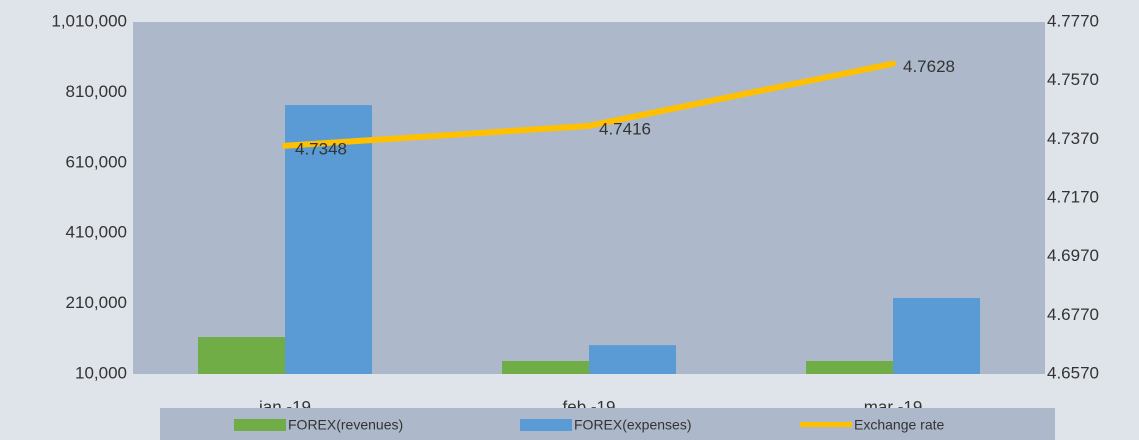 The width and height of the screenshot is (1139, 440). I want to click on y2-tick-label: 4.6570, so click(1073, 372).